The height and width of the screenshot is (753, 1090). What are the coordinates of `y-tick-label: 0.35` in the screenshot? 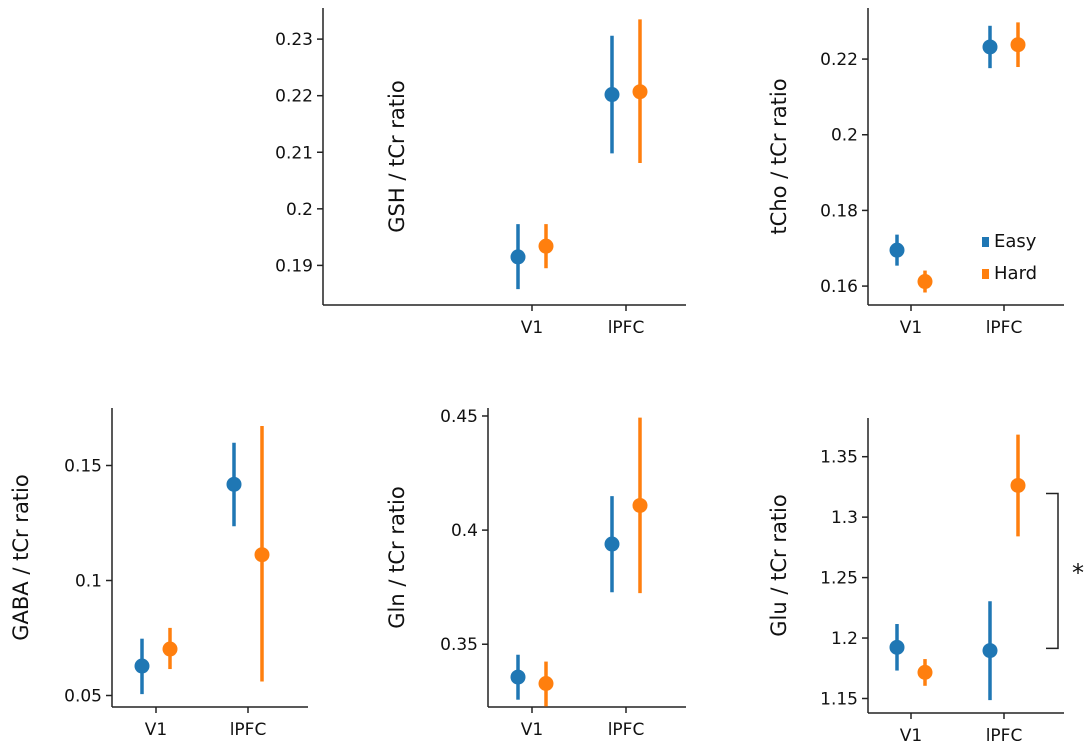 It's located at (459, 645).